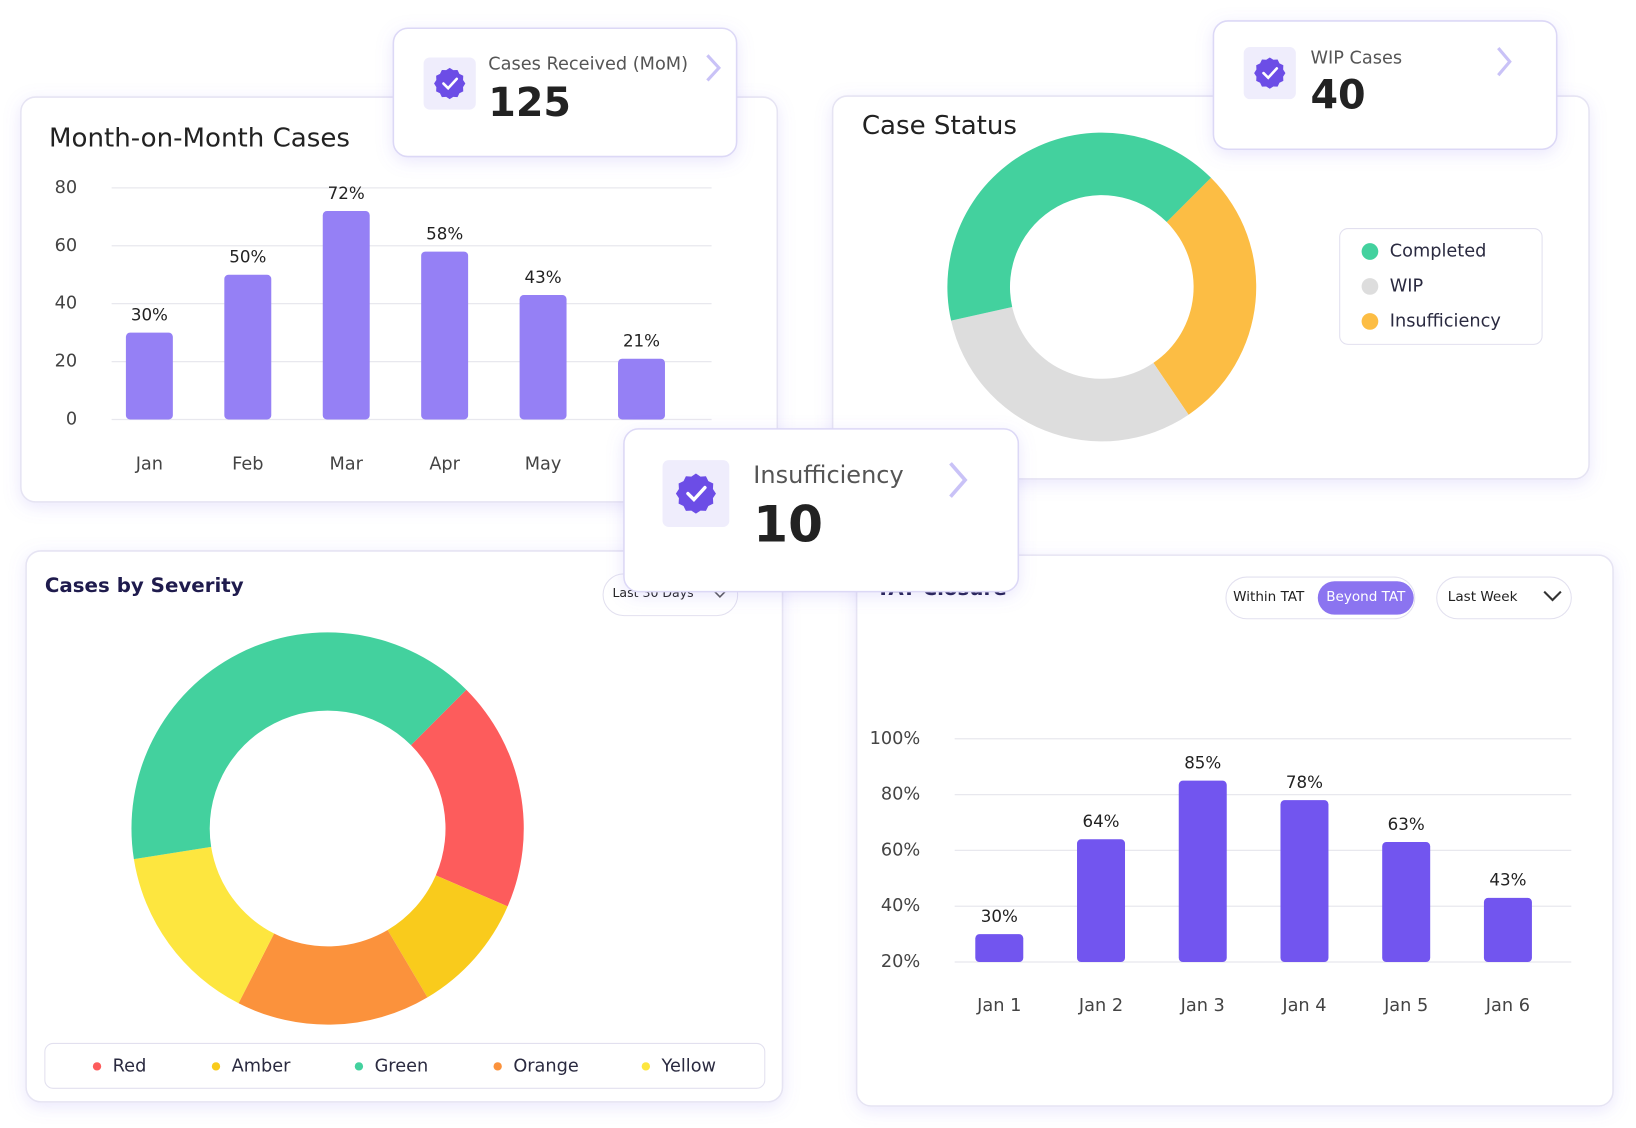  What do you see at coordinates (1483, 597) in the screenshot?
I see `period-label: Last Week` at bounding box center [1483, 597].